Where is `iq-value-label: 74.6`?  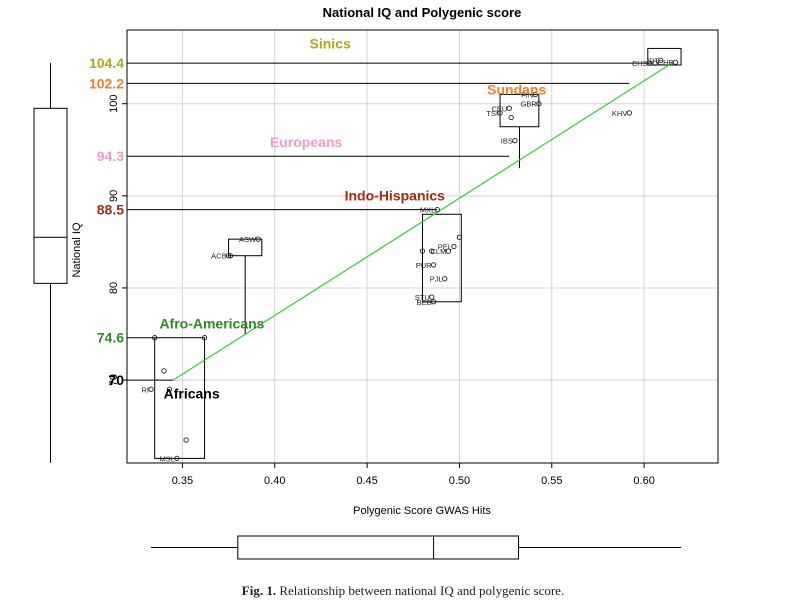 iq-value-label: 74.6 is located at coordinates (110, 338).